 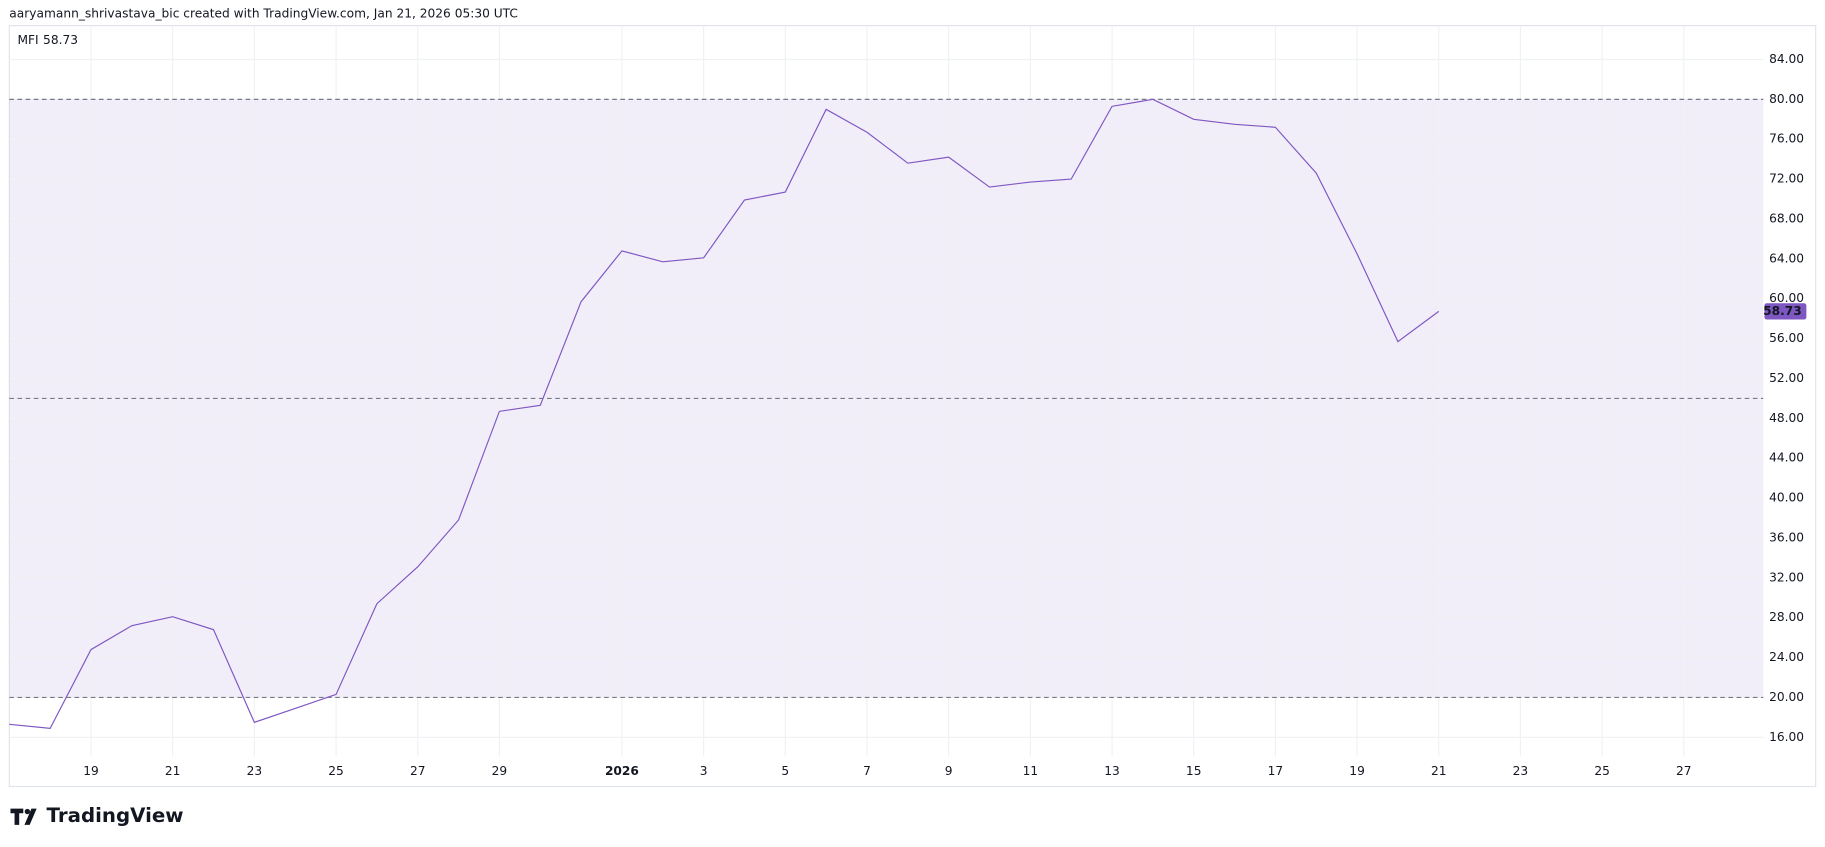 What do you see at coordinates (1786, 99) in the screenshot?
I see `y-tick-label: 80.00` at bounding box center [1786, 99].